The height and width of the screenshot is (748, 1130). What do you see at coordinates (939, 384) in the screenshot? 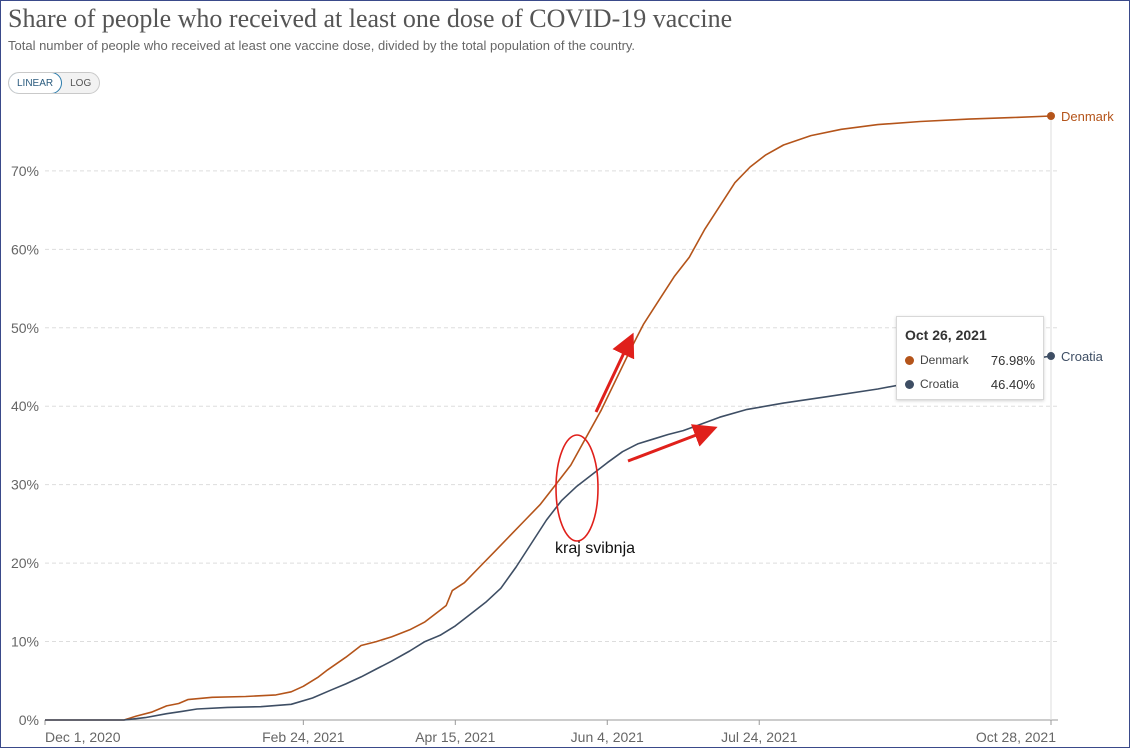
I see `tooltip-series-name: Croatia` at bounding box center [939, 384].